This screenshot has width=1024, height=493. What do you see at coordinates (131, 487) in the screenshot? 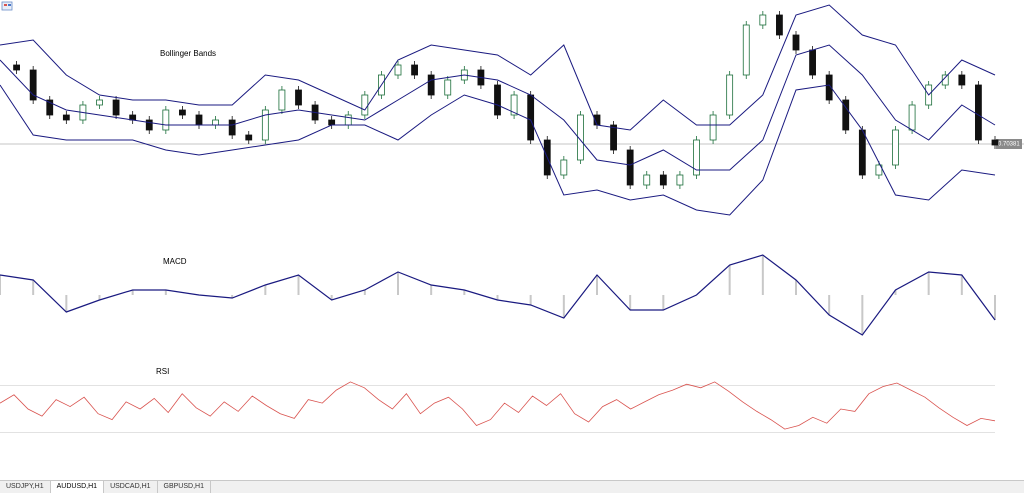
I see `symbol-tab: USDCAD,H1` at bounding box center [131, 487].